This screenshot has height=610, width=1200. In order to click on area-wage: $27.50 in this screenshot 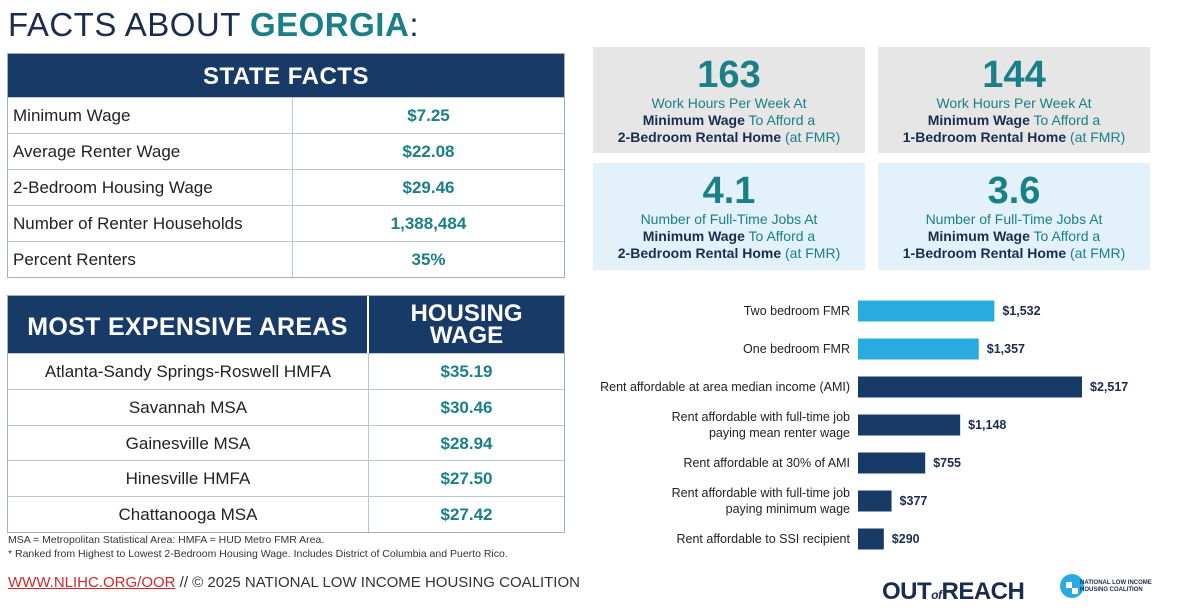, I will do `click(466, 479)`.